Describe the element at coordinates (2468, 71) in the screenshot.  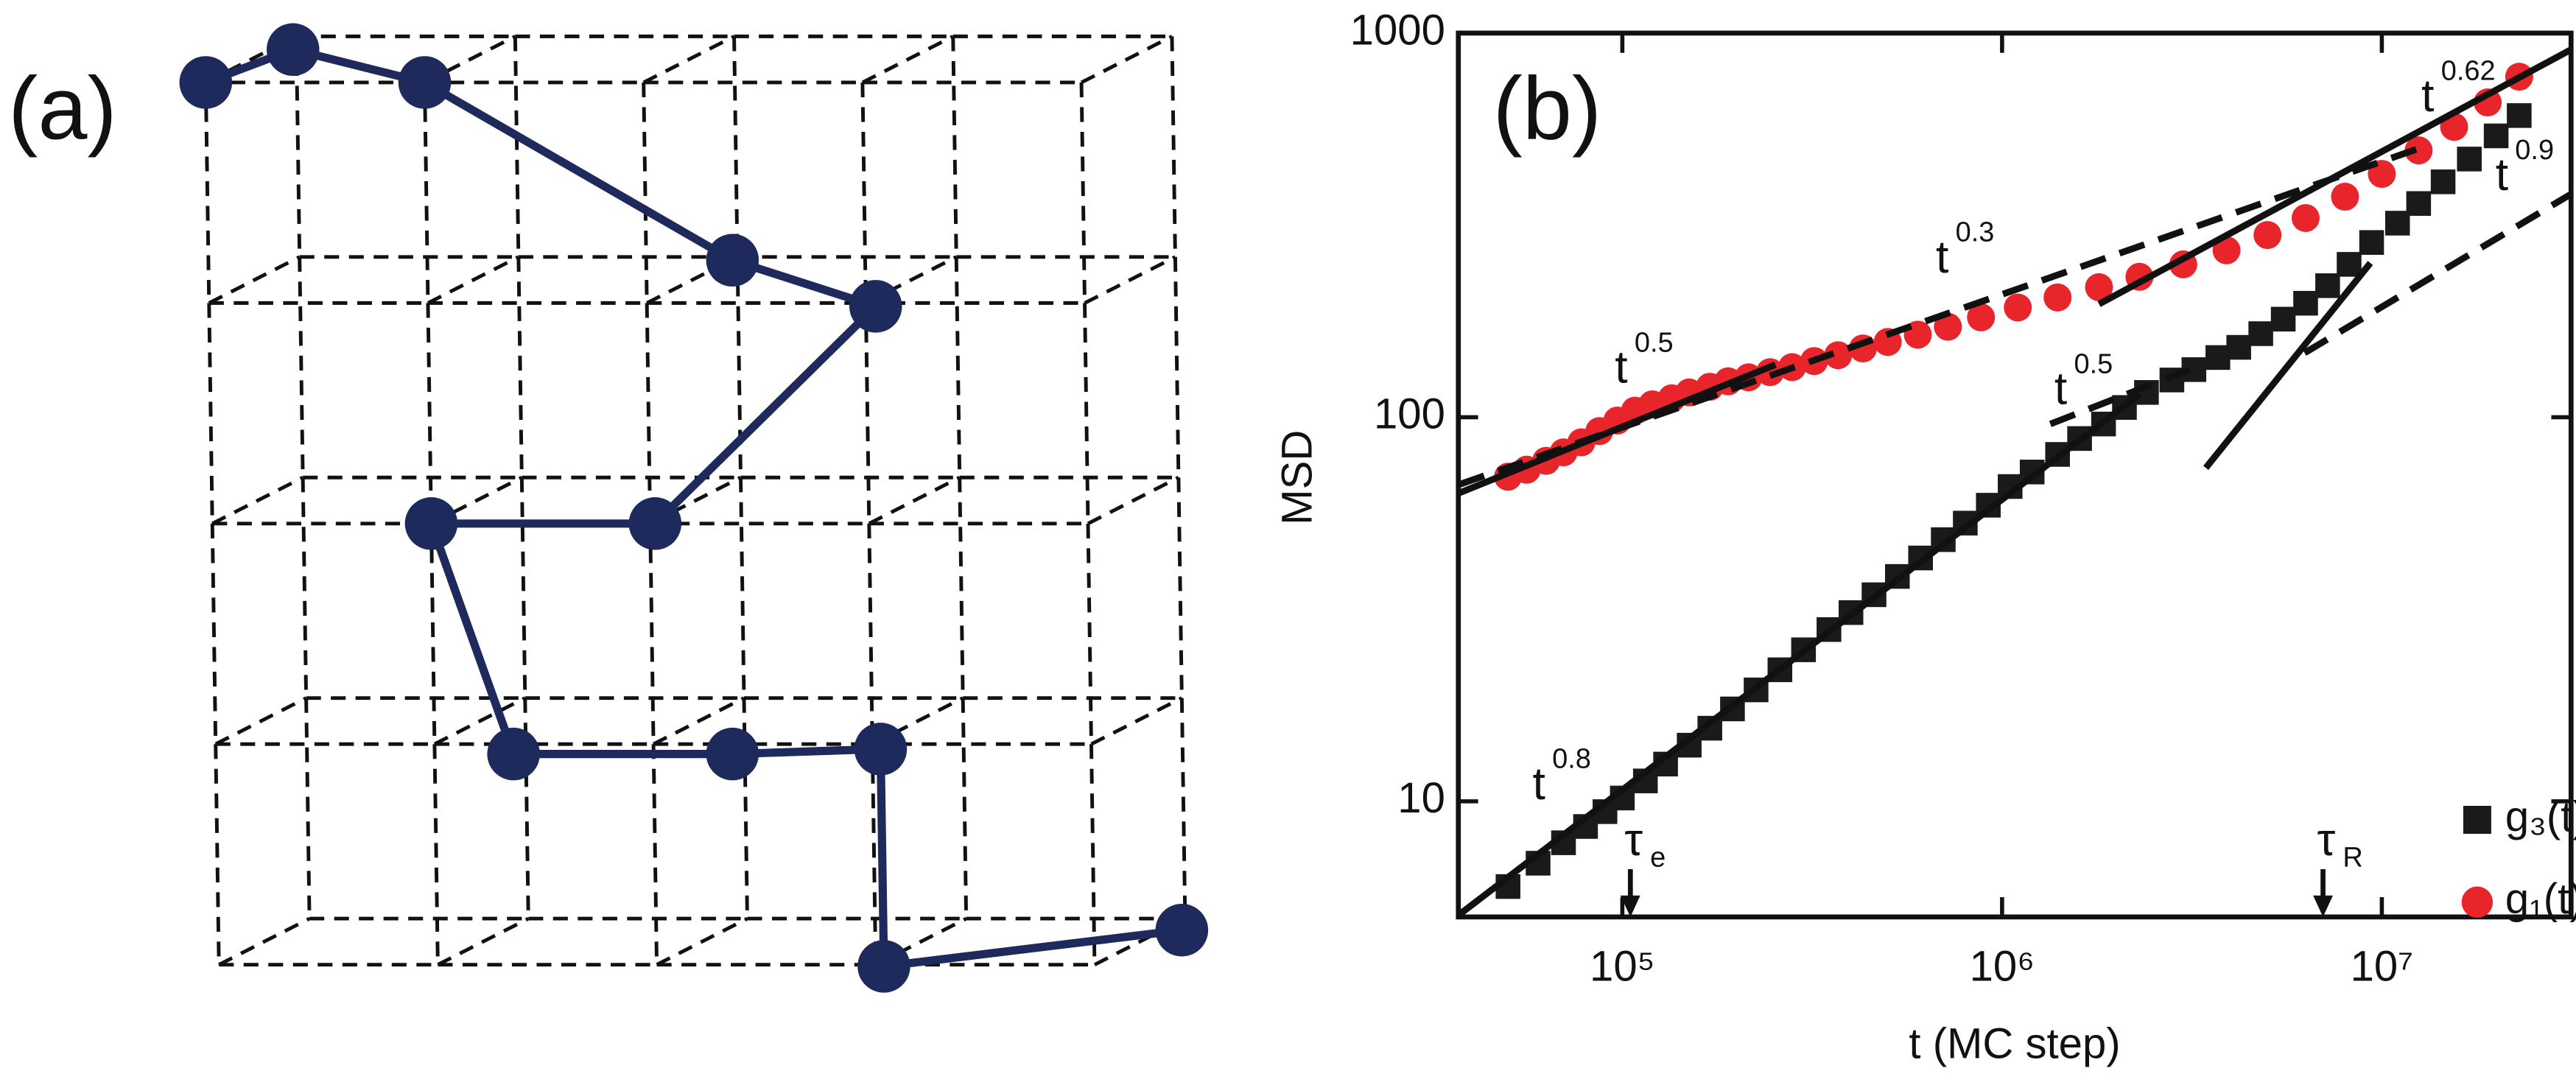
I see `fit-exponent: 0.62` at that location.